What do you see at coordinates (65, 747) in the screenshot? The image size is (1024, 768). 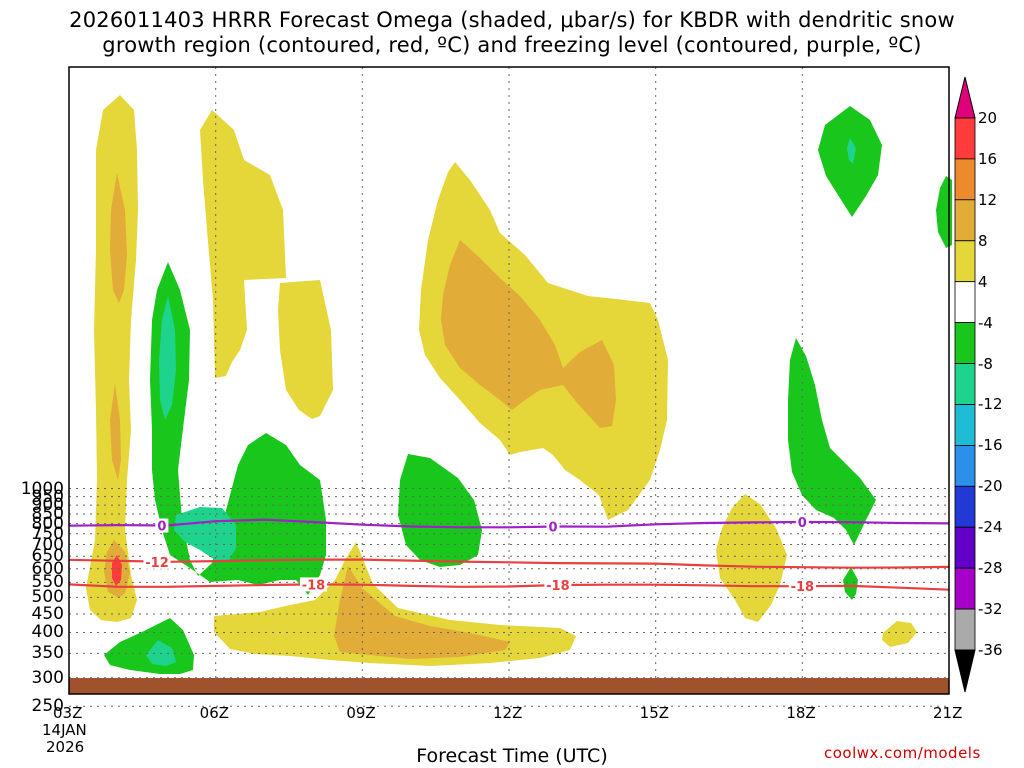 I see `date-label-year: 2026` at bounding box center [65, 747].